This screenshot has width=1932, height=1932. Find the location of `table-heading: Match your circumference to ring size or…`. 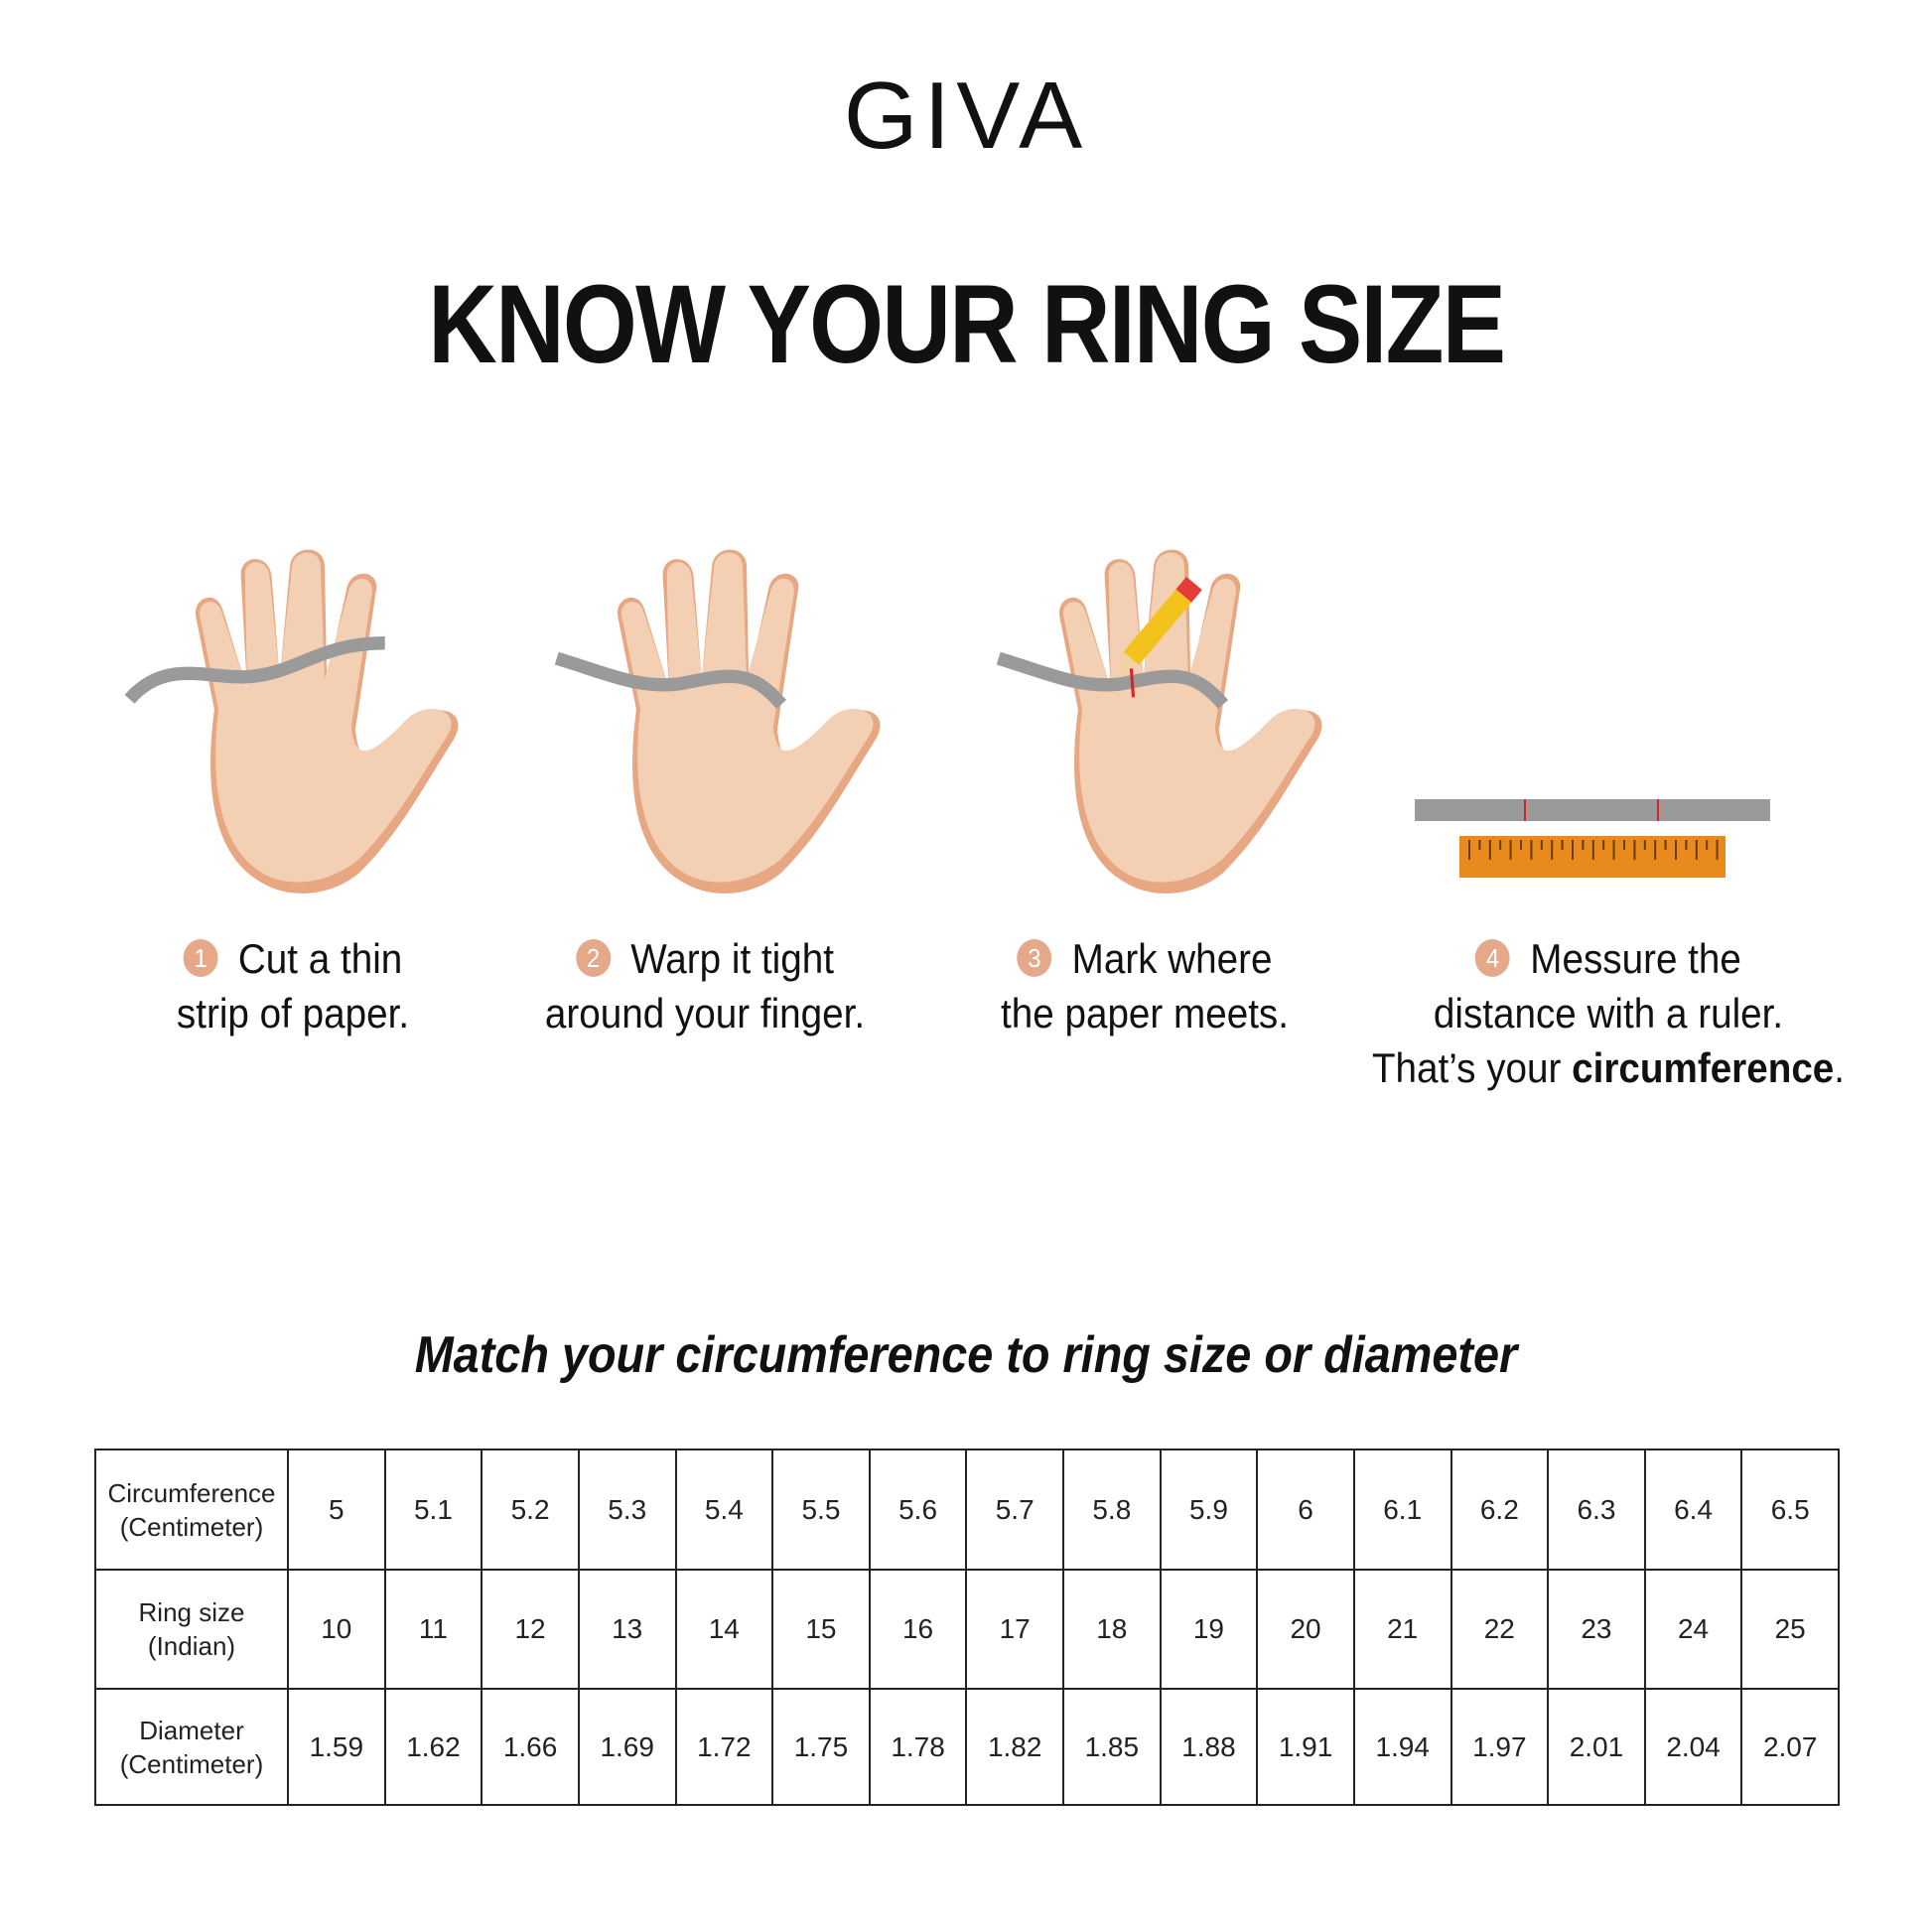

table-heading: Match your circumference to ring size or… is located at coordinates (966, 1355).